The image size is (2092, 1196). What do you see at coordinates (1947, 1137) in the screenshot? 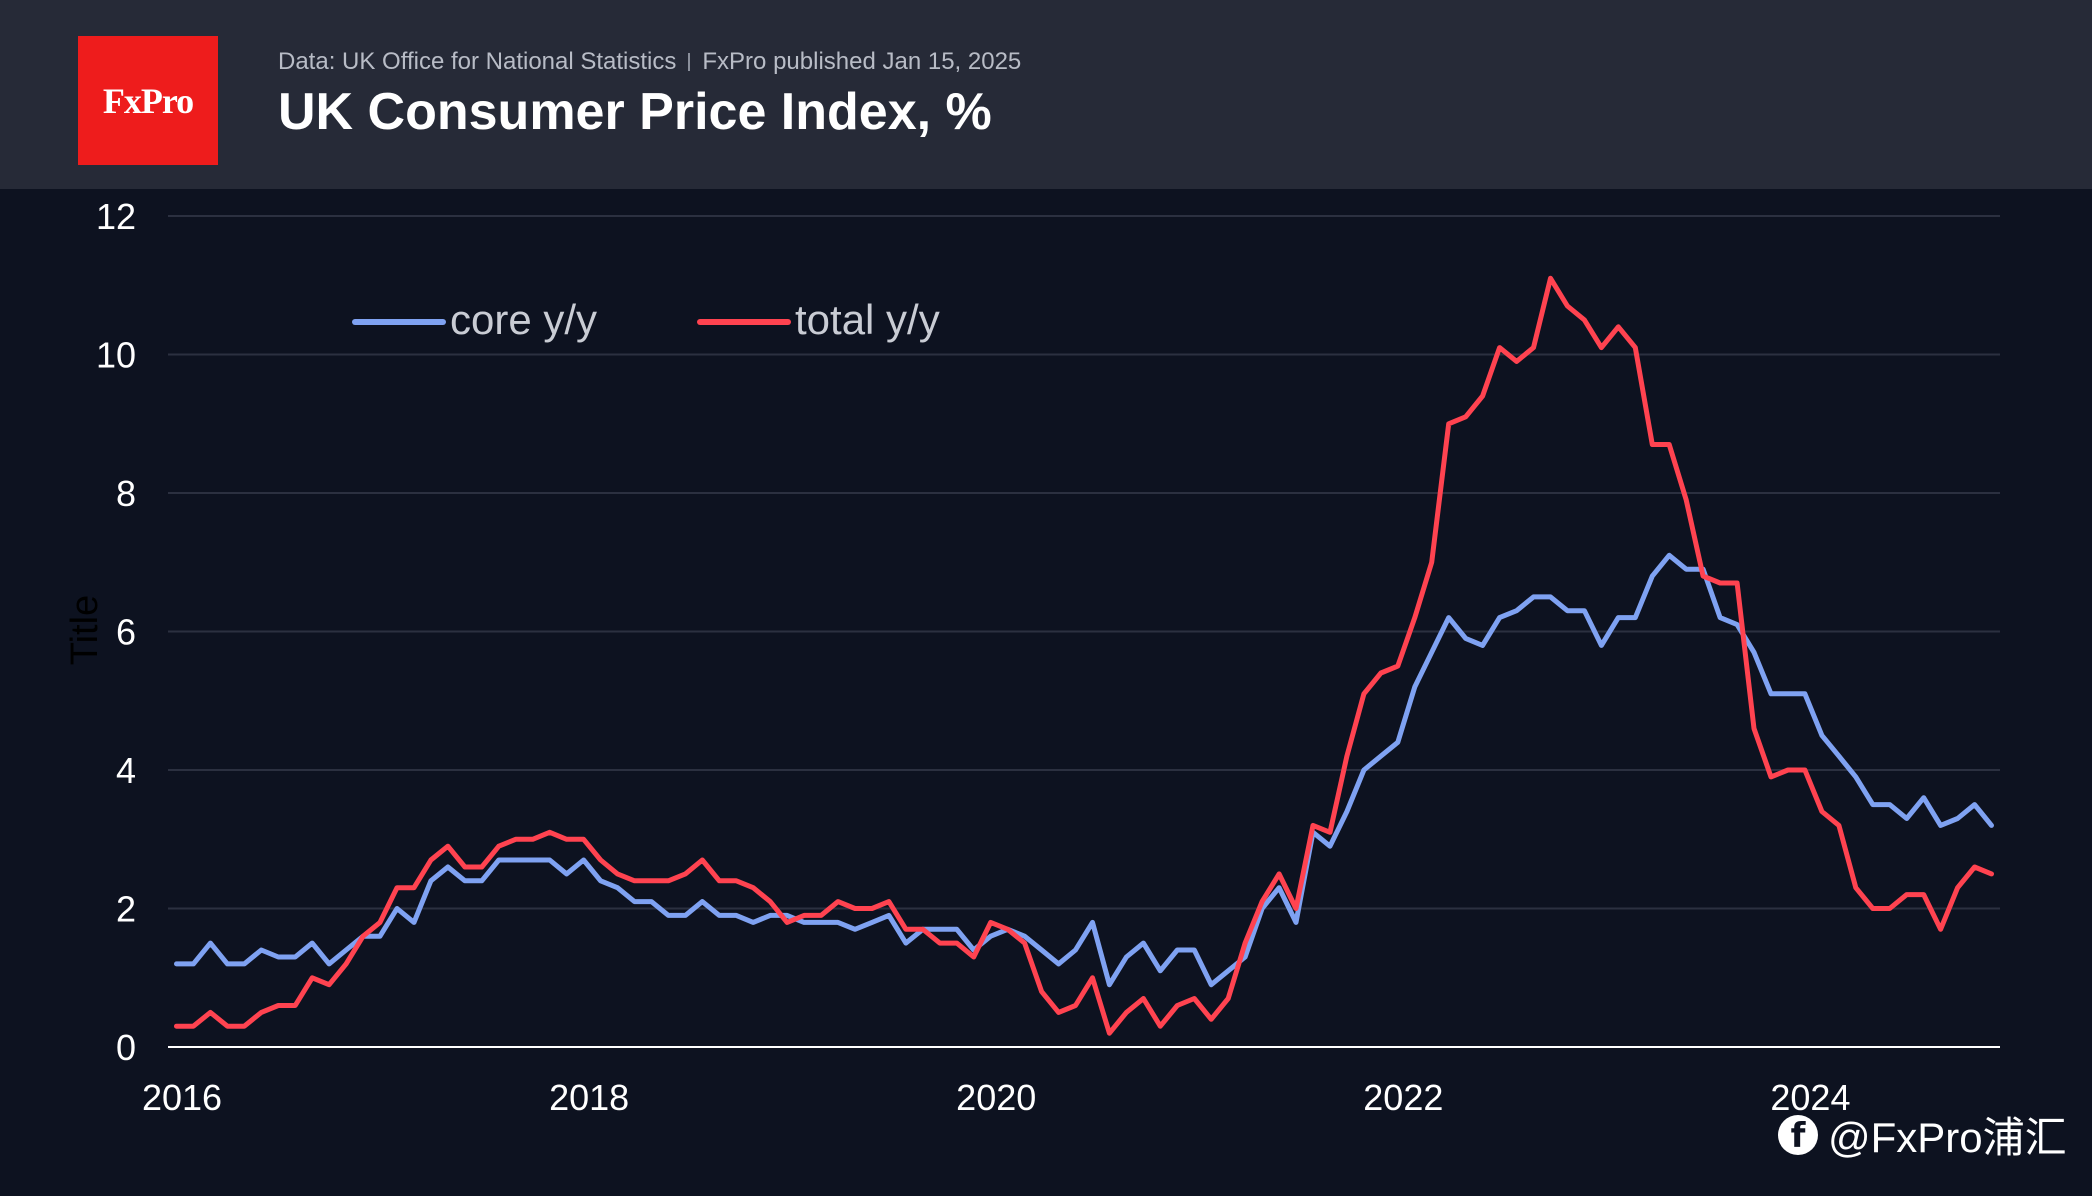
I see `watermark-text: @FxPro浦汇` at bounding box center [1947, 1137].